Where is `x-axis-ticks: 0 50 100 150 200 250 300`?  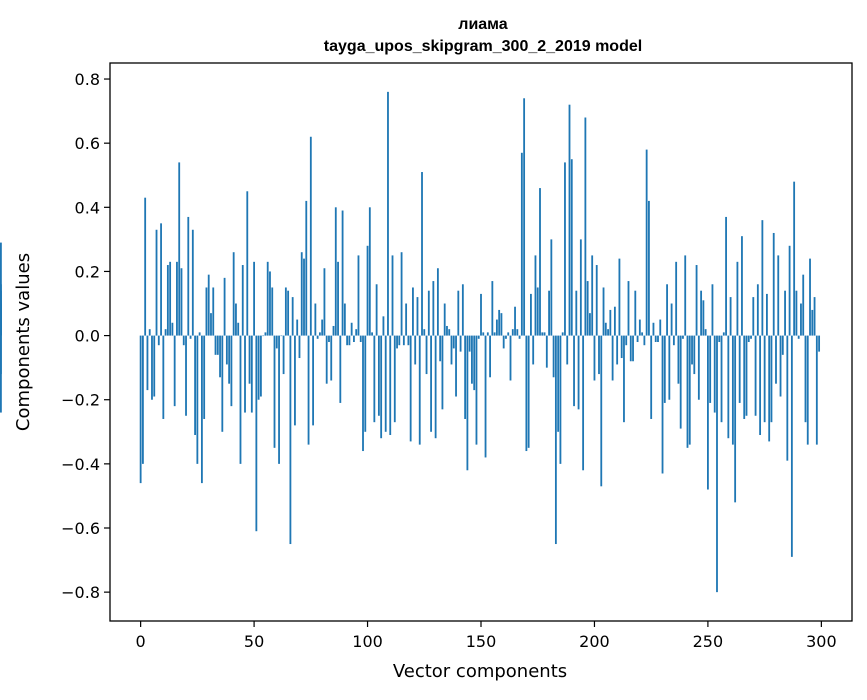 x-axis-ticks: 0 50 100 150 200 250 300 is located at coordinates (486, 636).